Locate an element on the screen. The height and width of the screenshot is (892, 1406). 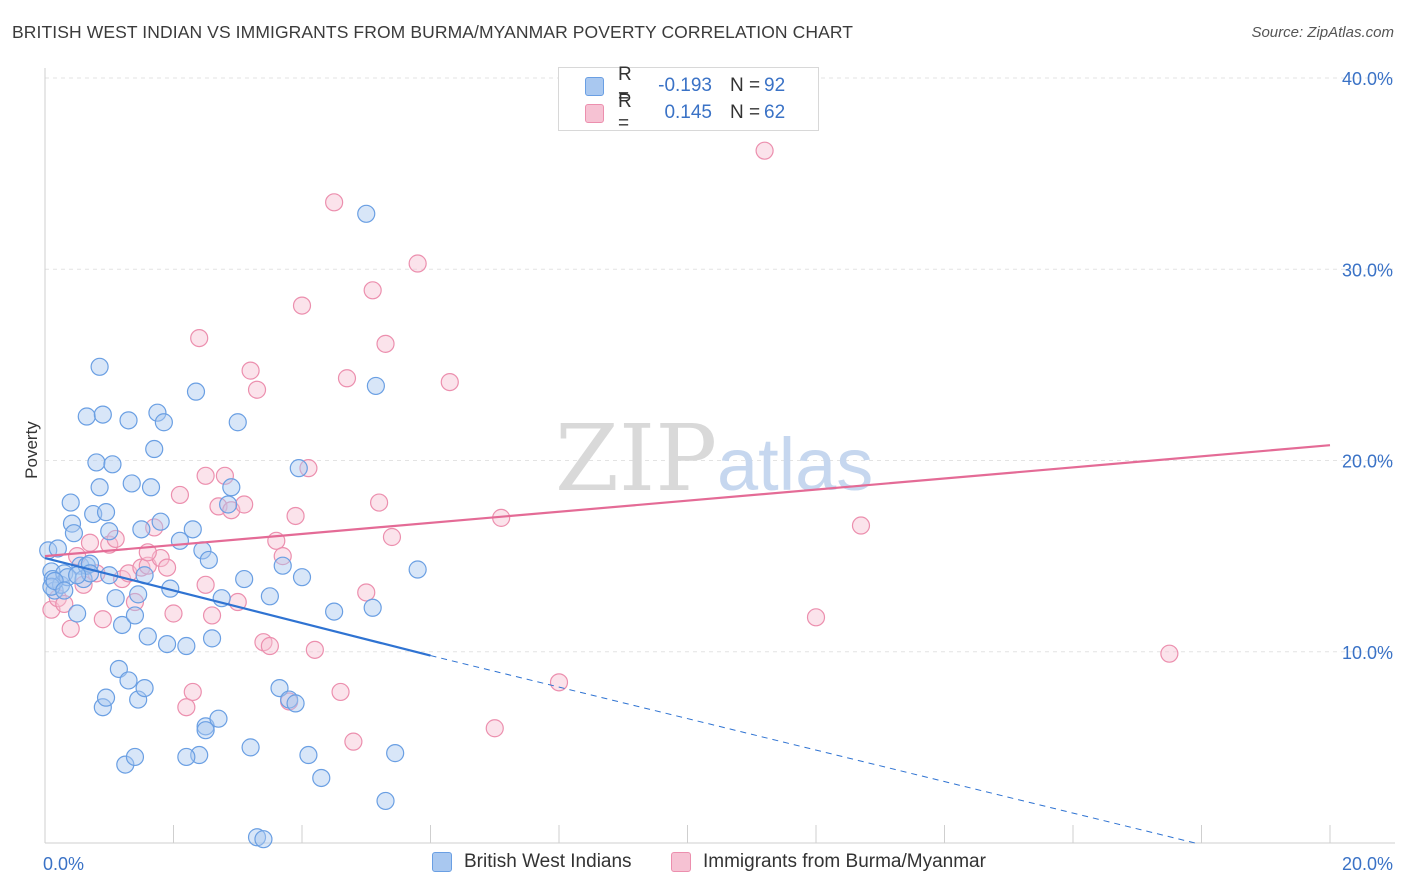
legend-item-bwi: British West Indians is located at coordinates (532, 862).